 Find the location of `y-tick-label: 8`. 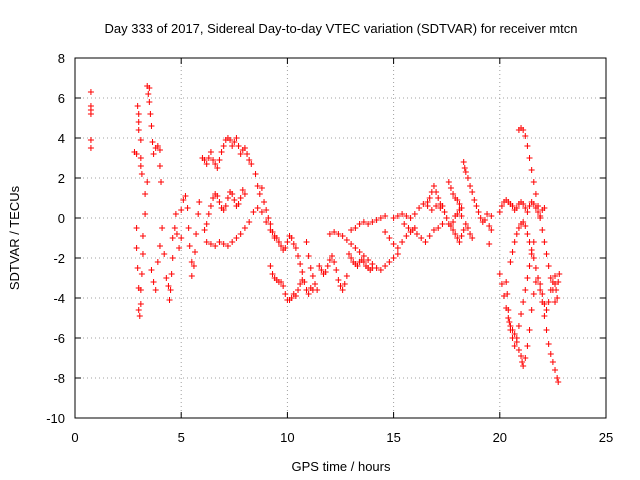

y-tick-label: 8 is located at coordinates (61, 58).